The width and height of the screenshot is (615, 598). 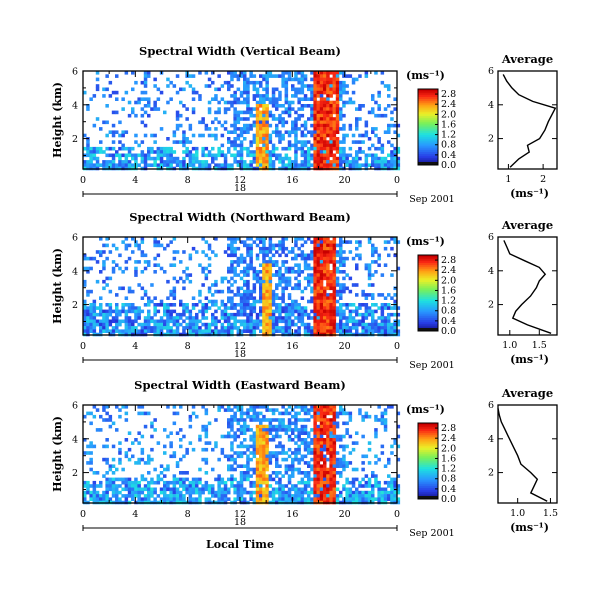 I want to click on colorbar-step, so click(x=428, y=280).